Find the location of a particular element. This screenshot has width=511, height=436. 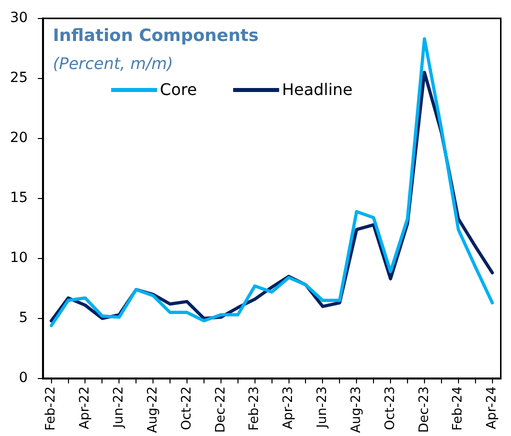

x-tick-label: Feb-23 is located at coordinates (254, 408).